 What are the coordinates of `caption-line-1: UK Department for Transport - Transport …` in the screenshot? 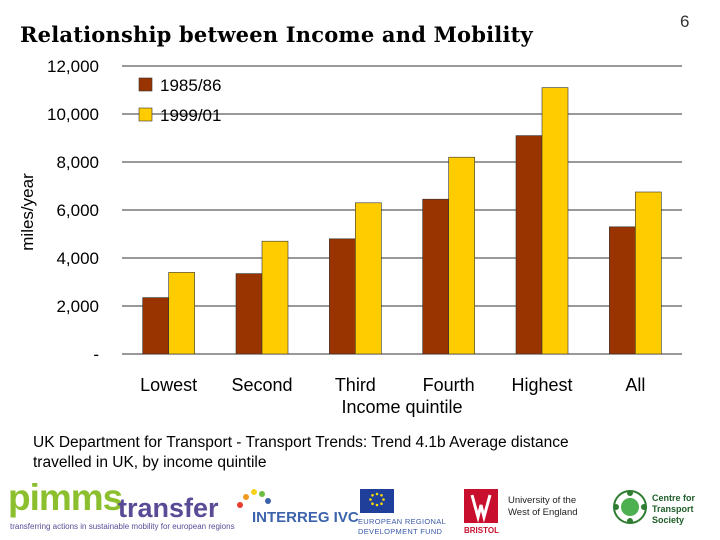 It's located at (301, 442).